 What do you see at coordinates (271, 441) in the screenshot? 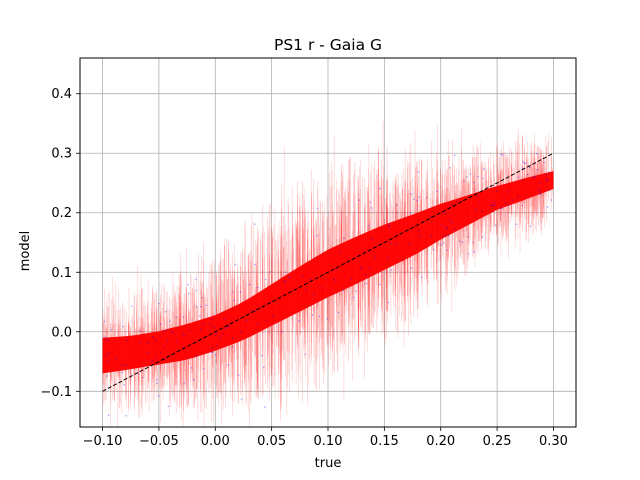
I see `x-tick-label: 0.05` at bounding box center [271, 441].